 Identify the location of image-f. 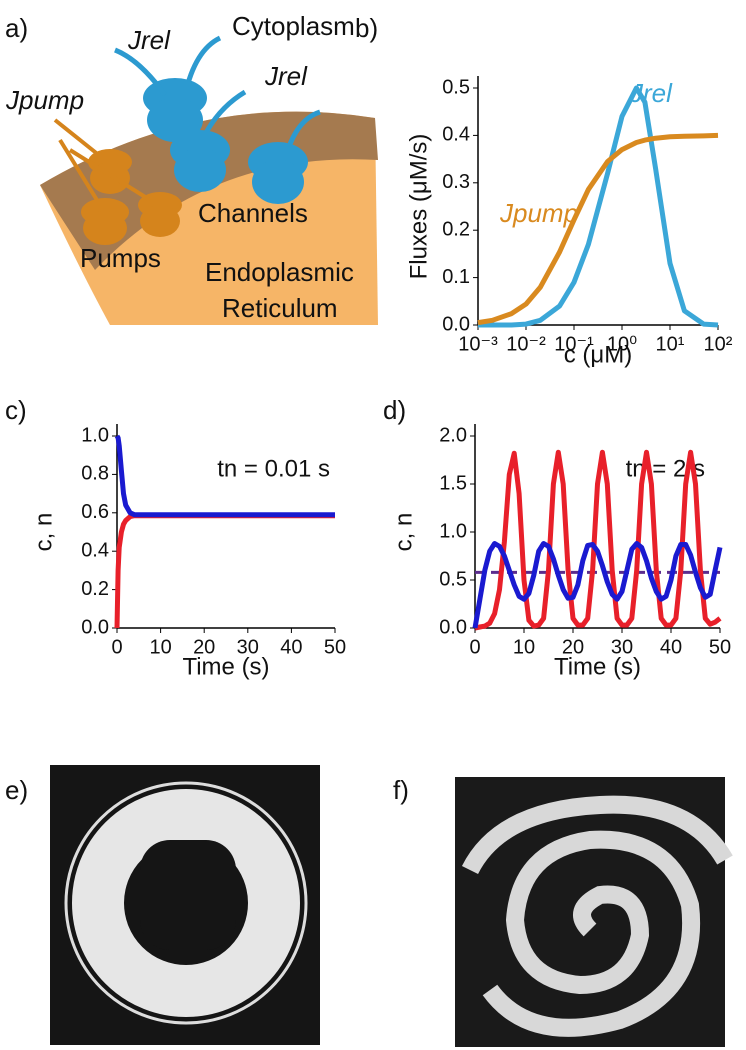
(594, 912).